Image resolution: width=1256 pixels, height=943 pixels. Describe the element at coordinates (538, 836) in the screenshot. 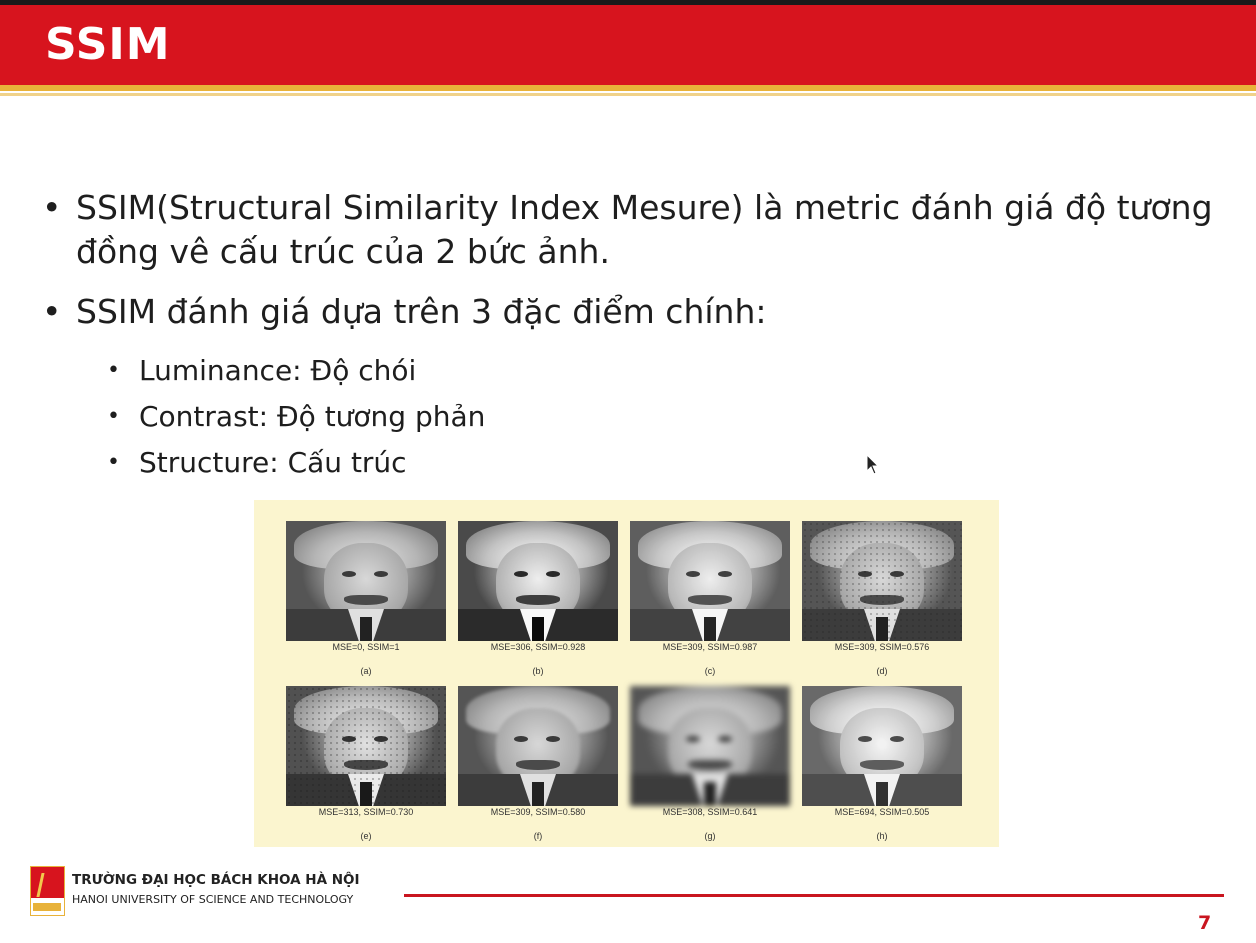

I see `image-label: (f)` at that location.